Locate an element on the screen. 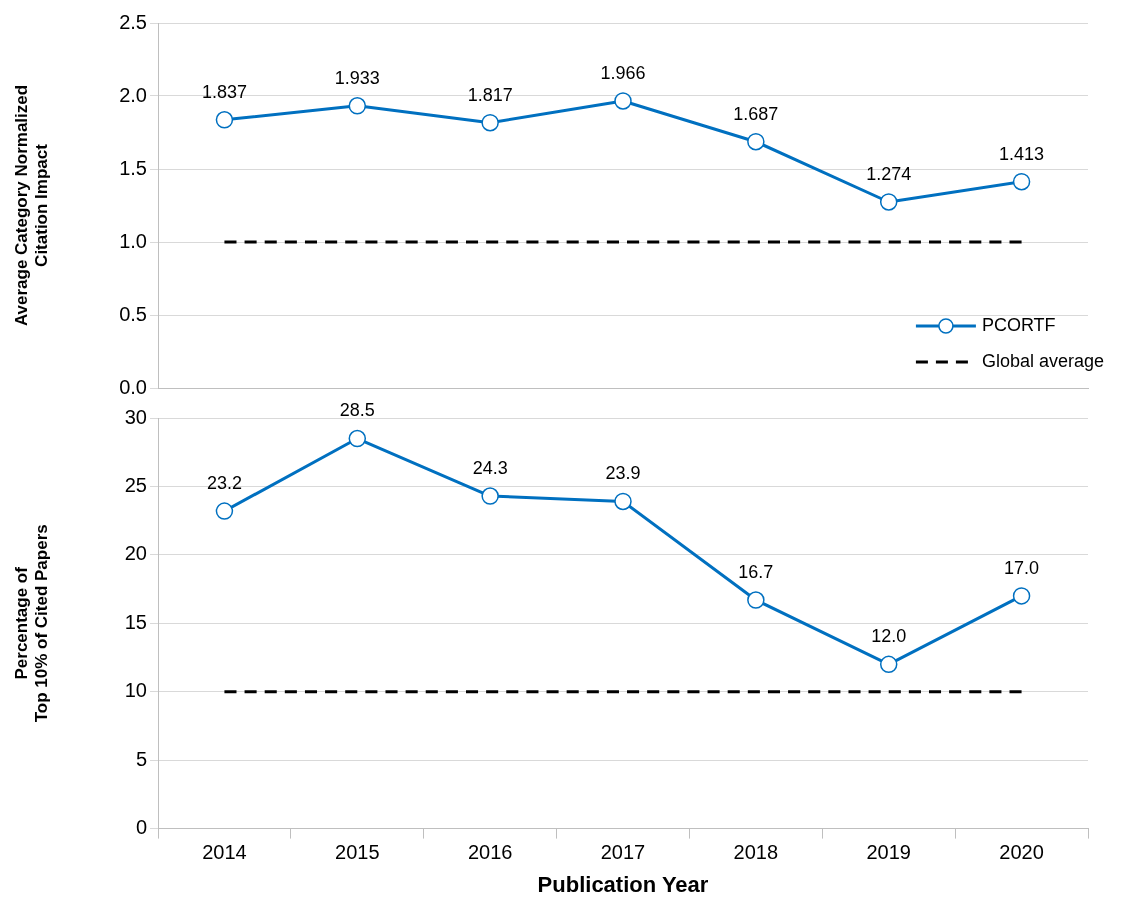 This screenshot has width=1130, height=898. y-tick-label: 1.0 is located at coordinates (133, 240).